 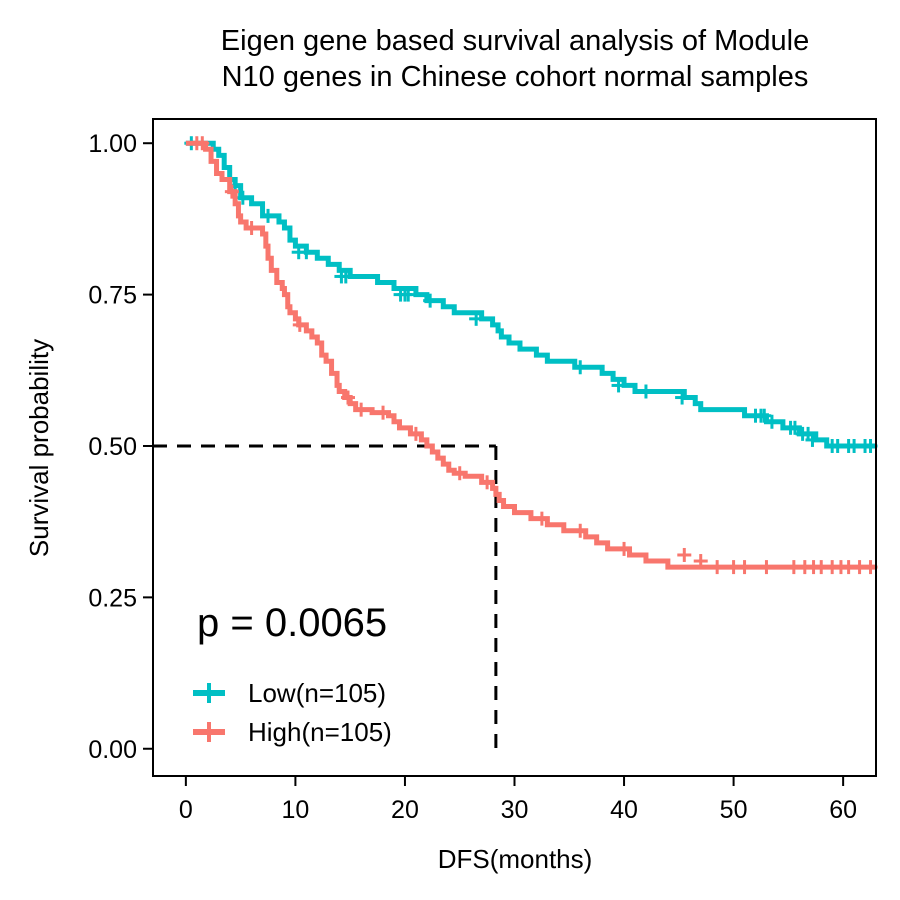 I want to click on y-axis: 0.00 0.25 0.50 0.75 1.00, so click(x=120, y=447).